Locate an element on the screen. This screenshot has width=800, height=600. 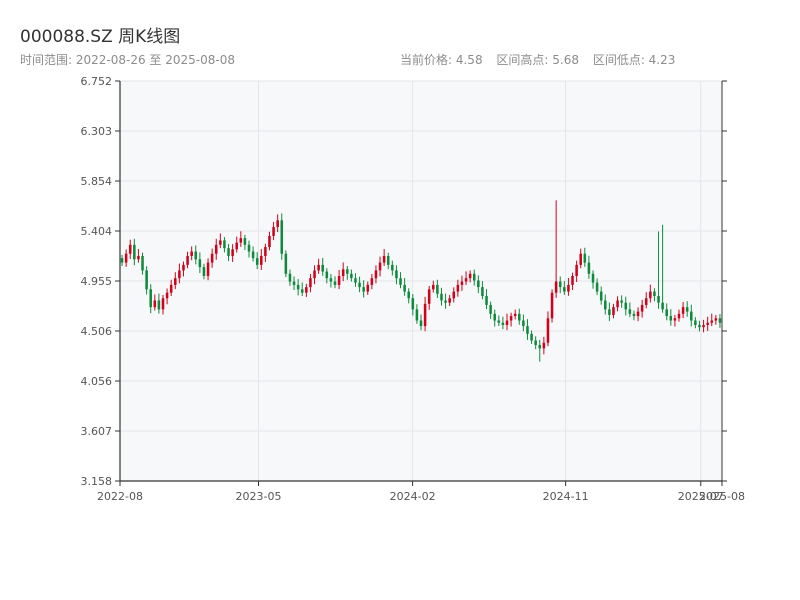
time-range: 时间范围: 2022-08-26 至 2025-08-08 is located at coordinates (127, 60).